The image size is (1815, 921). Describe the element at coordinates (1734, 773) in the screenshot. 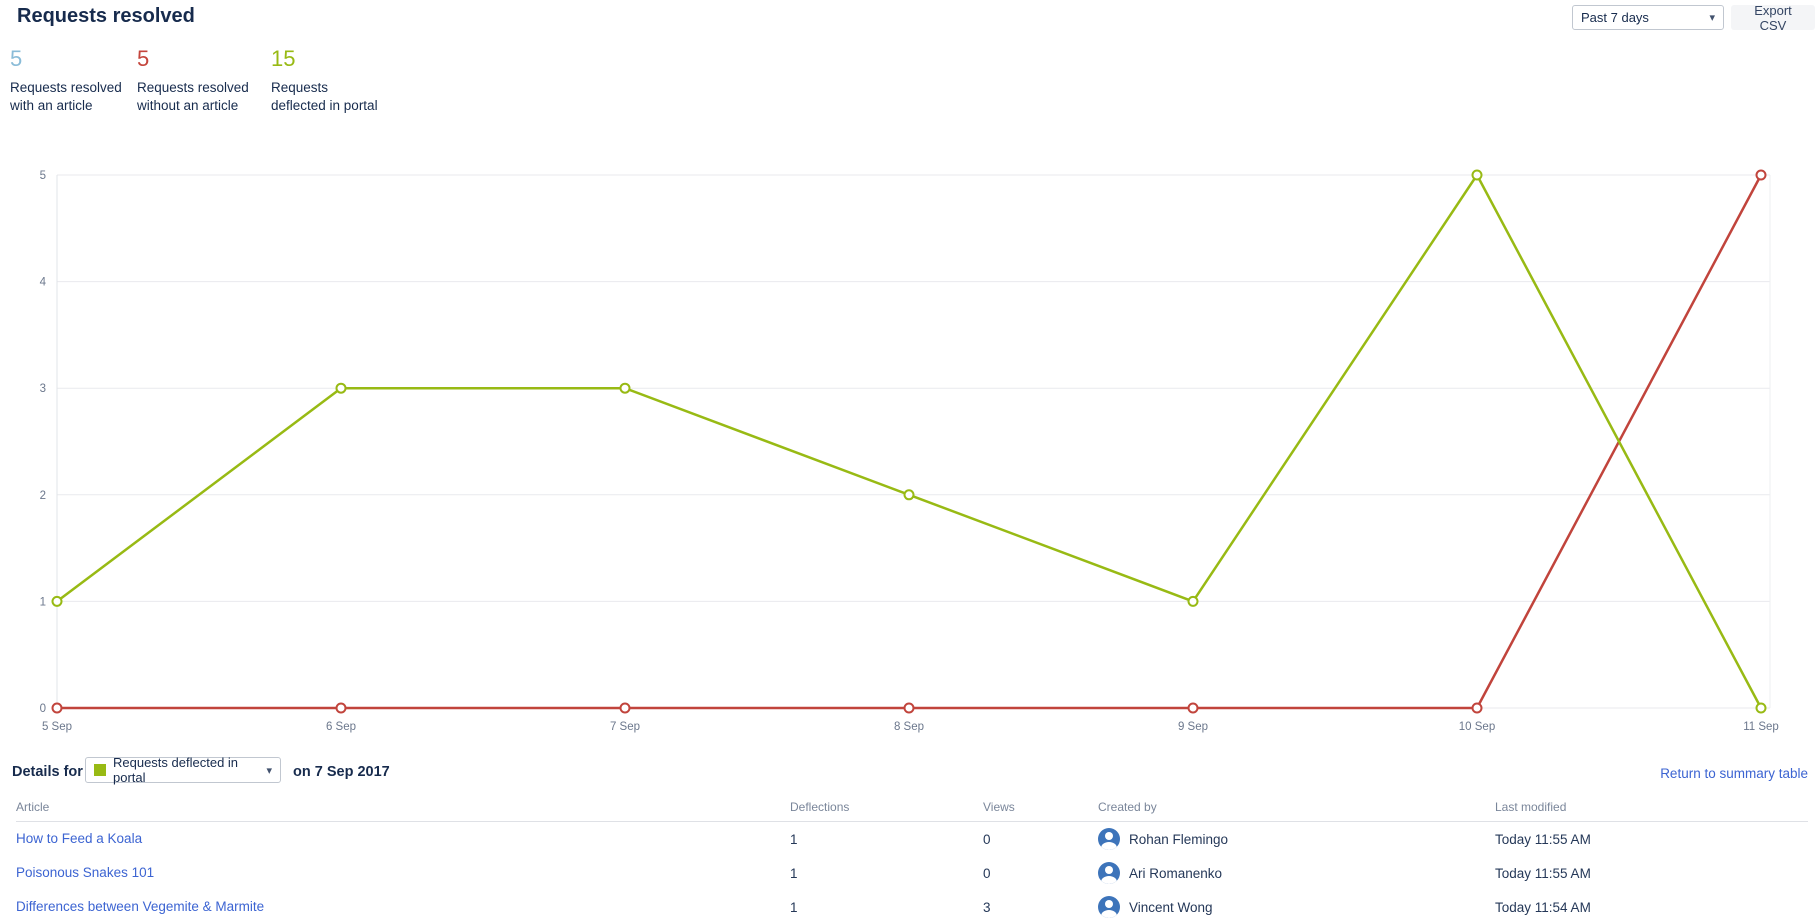

I see `return-to-summary-link: Return to summary table` at that location.